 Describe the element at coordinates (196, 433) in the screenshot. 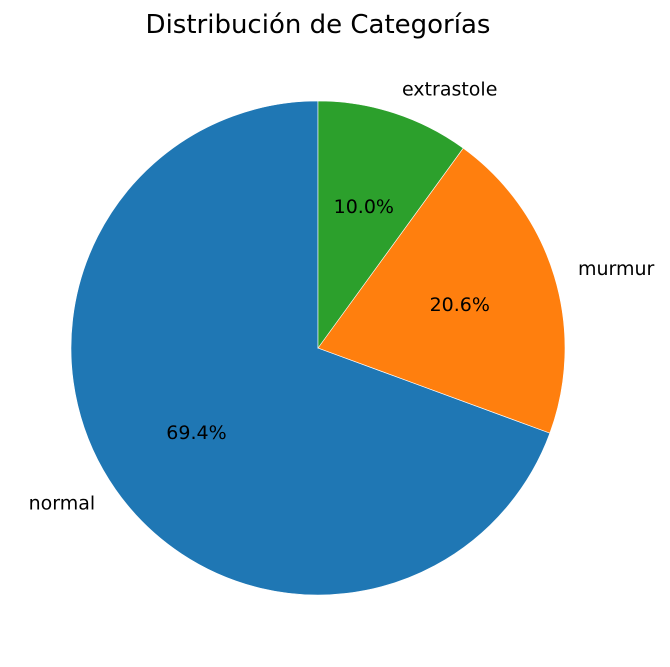

I see `pct-label-normal: 69.4%` at that location.